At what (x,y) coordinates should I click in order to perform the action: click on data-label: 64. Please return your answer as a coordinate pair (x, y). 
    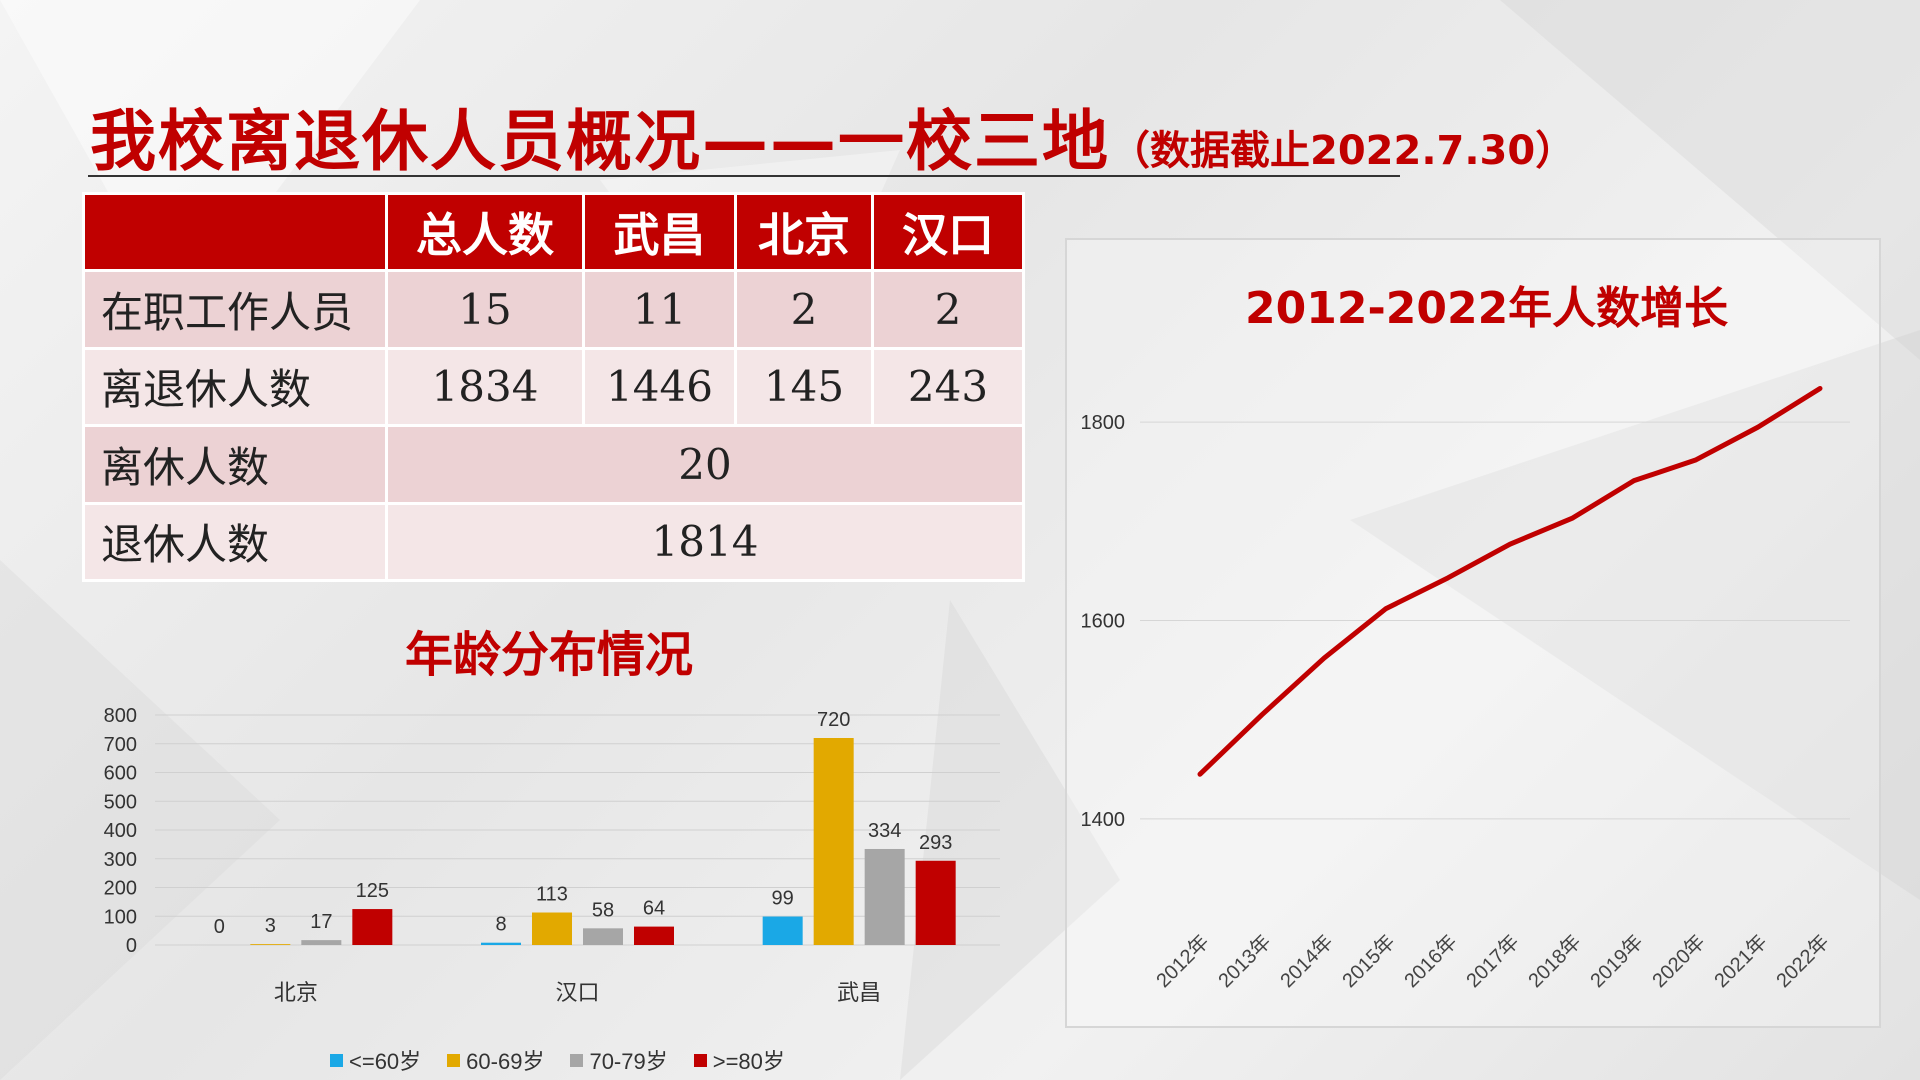
    Looking at the image, I should click on (654, 909).